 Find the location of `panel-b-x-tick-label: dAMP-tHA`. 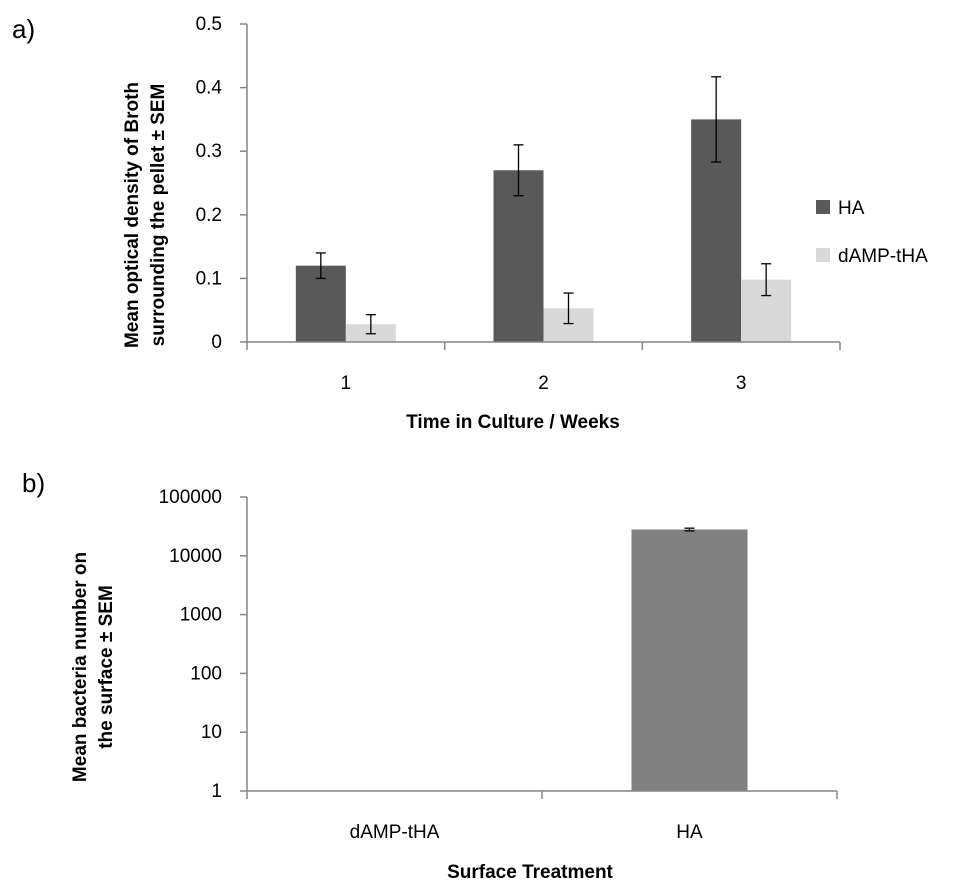

panel-b-x-tick-label: dAMP-tHA is located at coordinates (395, 832).